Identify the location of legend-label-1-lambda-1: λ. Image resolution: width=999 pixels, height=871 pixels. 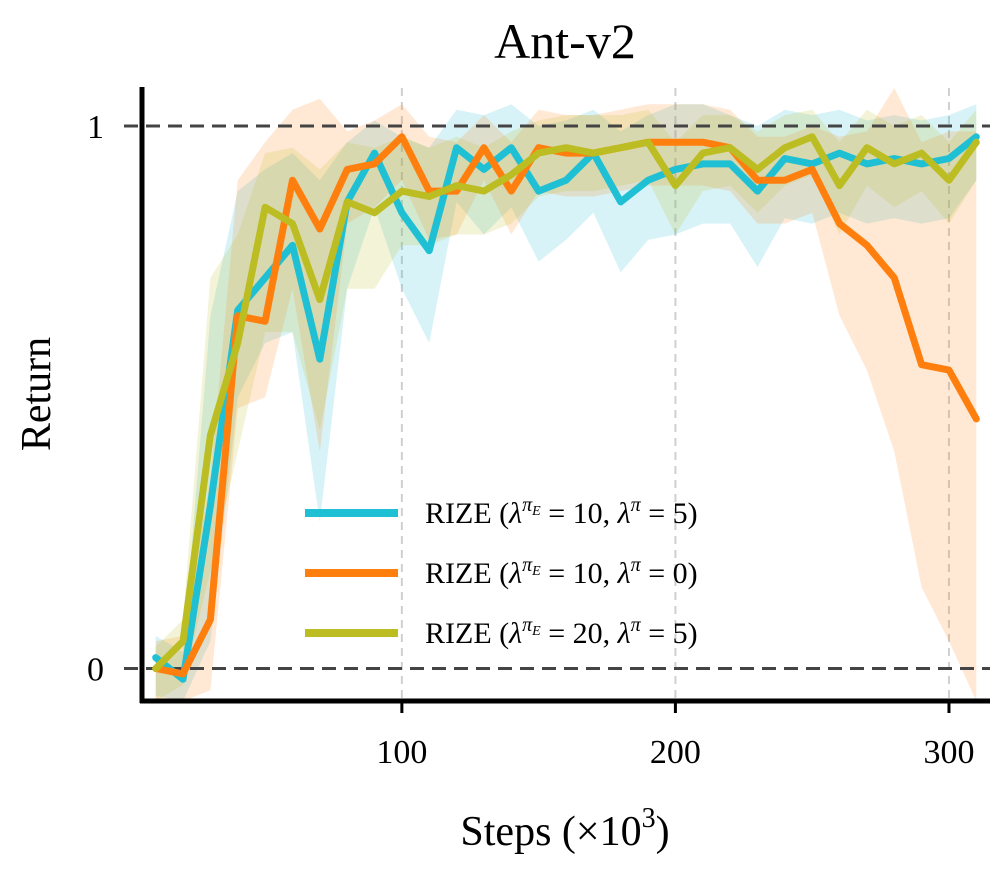
(515, 513).